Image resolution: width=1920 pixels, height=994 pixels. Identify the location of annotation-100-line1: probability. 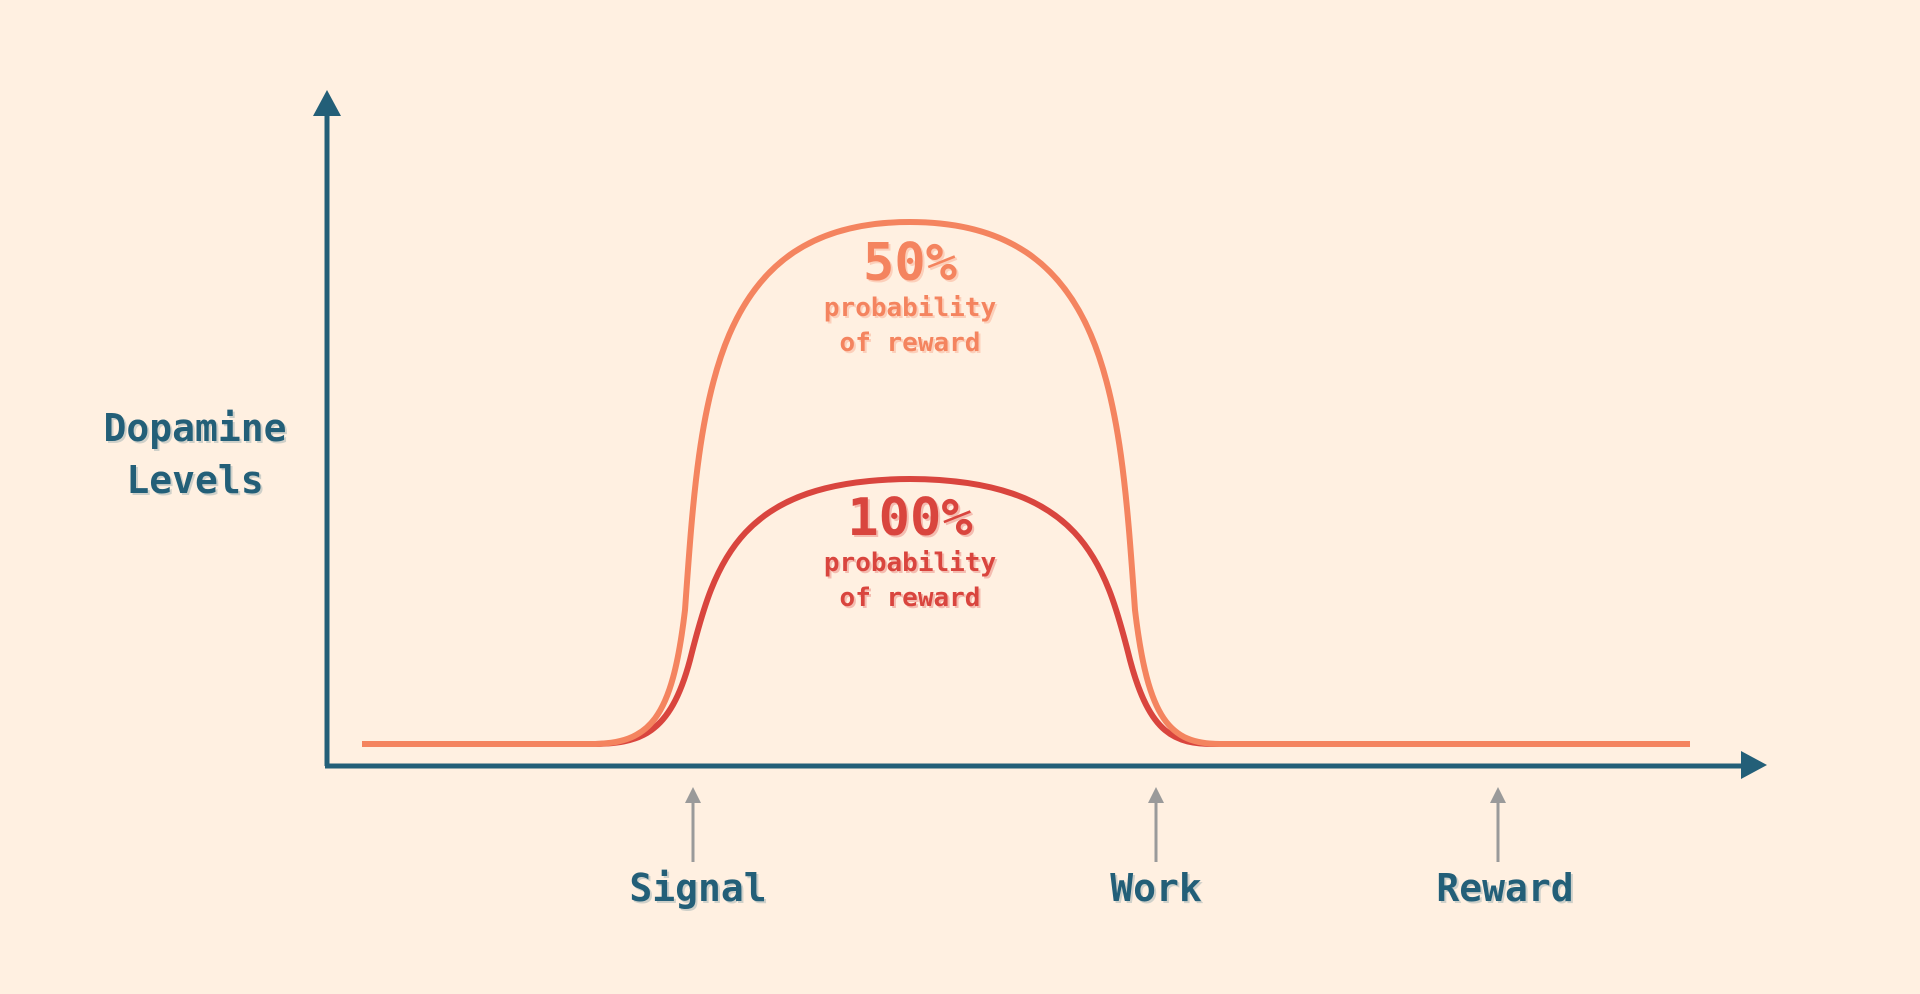
(910, 563).